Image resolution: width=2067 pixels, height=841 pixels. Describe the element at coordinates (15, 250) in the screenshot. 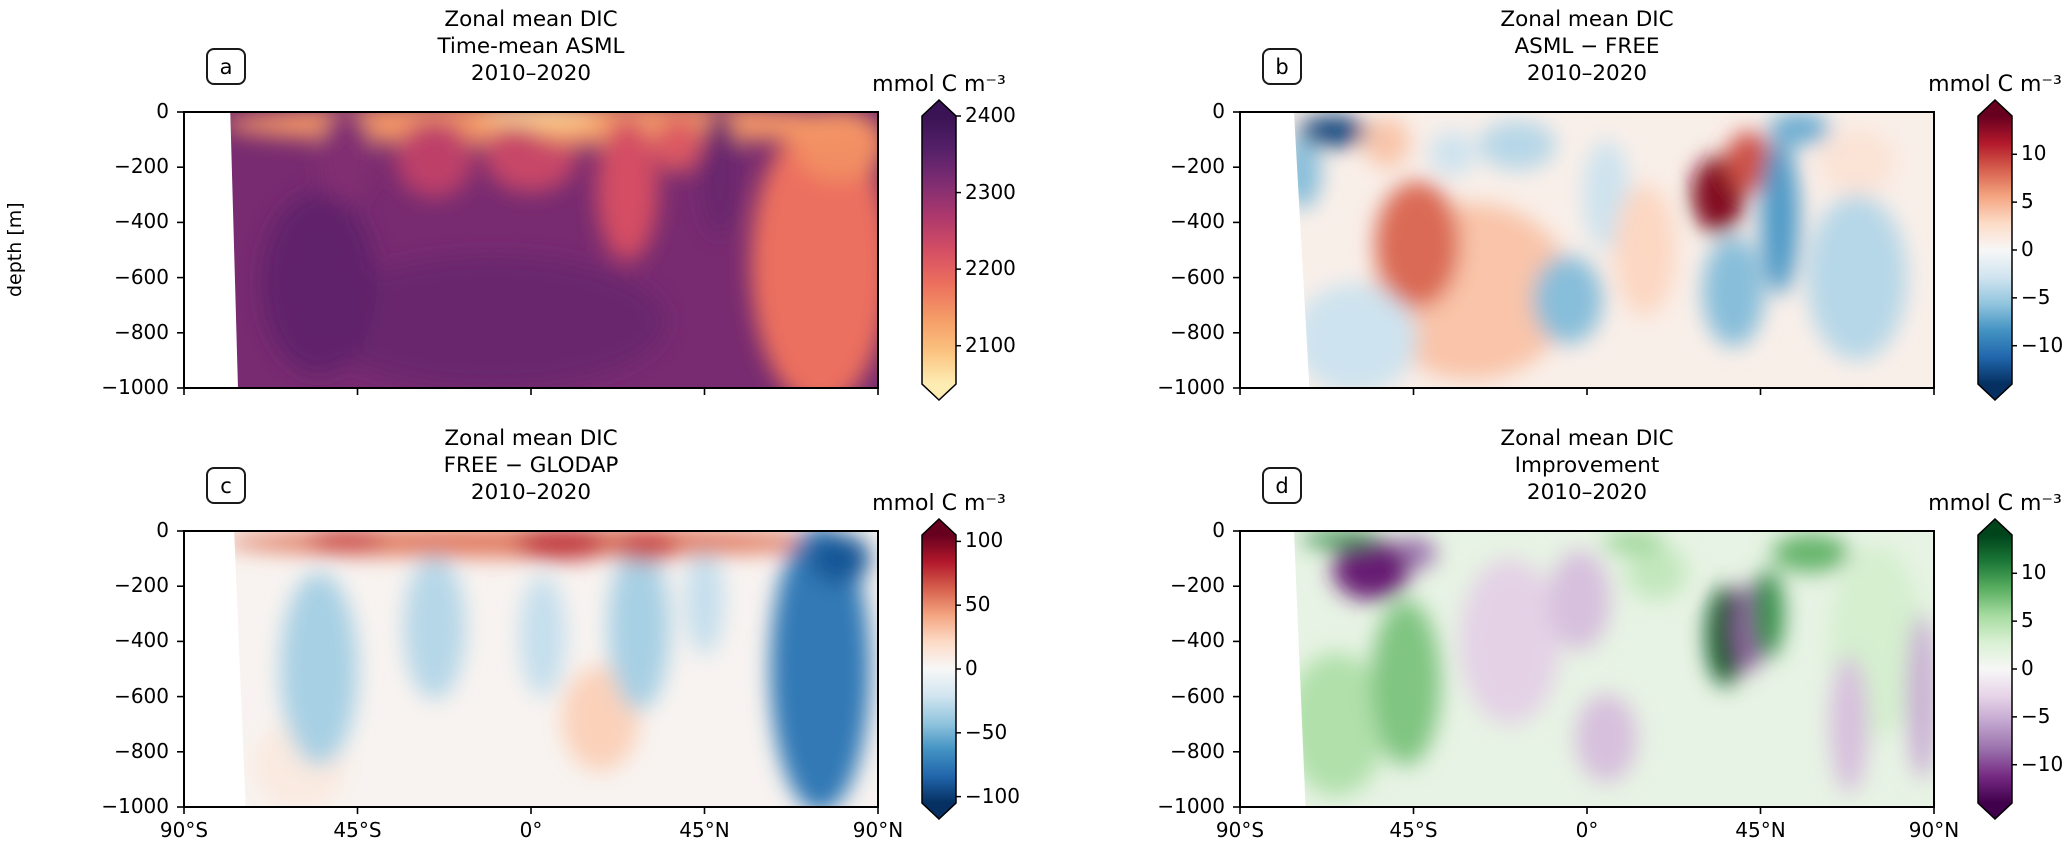

I see `y-axis-label: depth [m]` at that location.